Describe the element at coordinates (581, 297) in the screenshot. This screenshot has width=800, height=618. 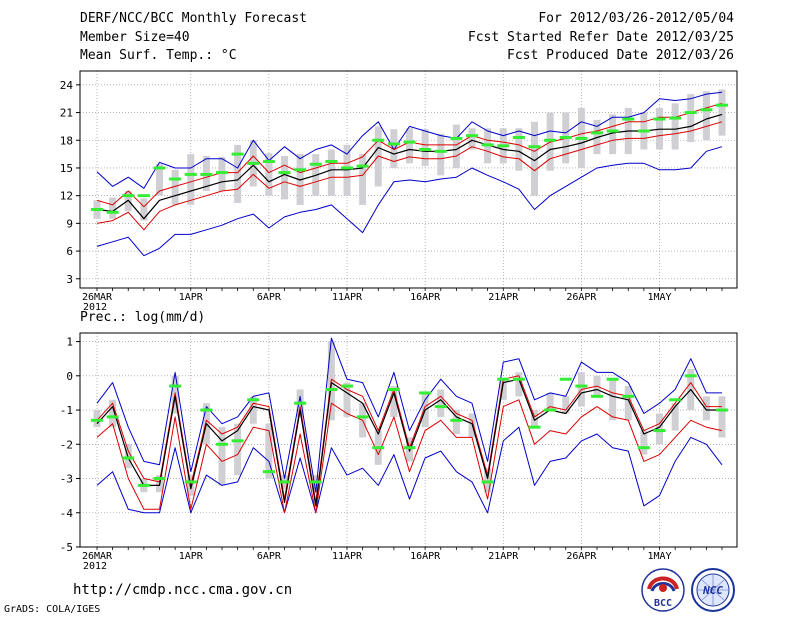
I see `x-tick-label: 26APR` at that location.